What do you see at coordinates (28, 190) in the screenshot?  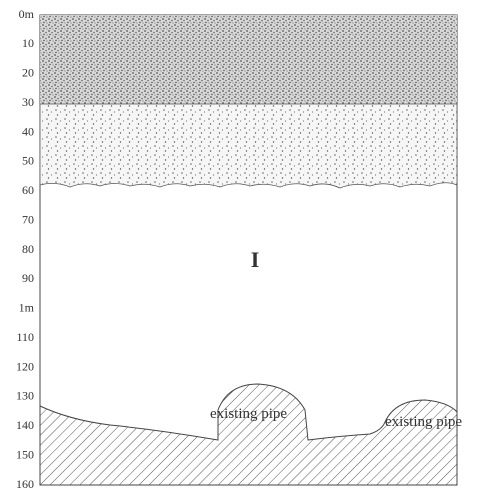 I see `depth-label: 60` at bounding box center [28, 190].